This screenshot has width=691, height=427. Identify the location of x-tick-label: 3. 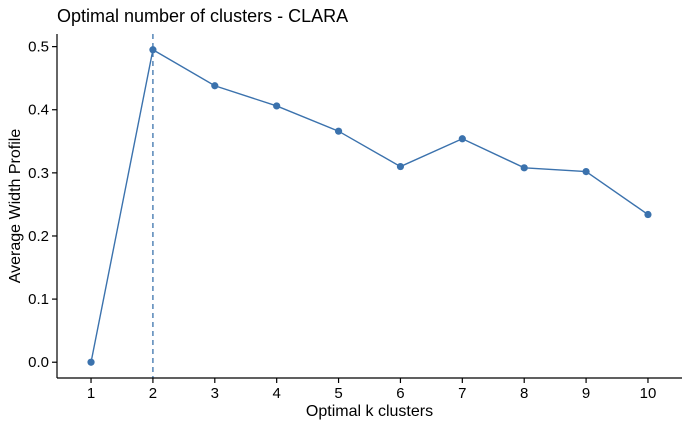
(215, 393).